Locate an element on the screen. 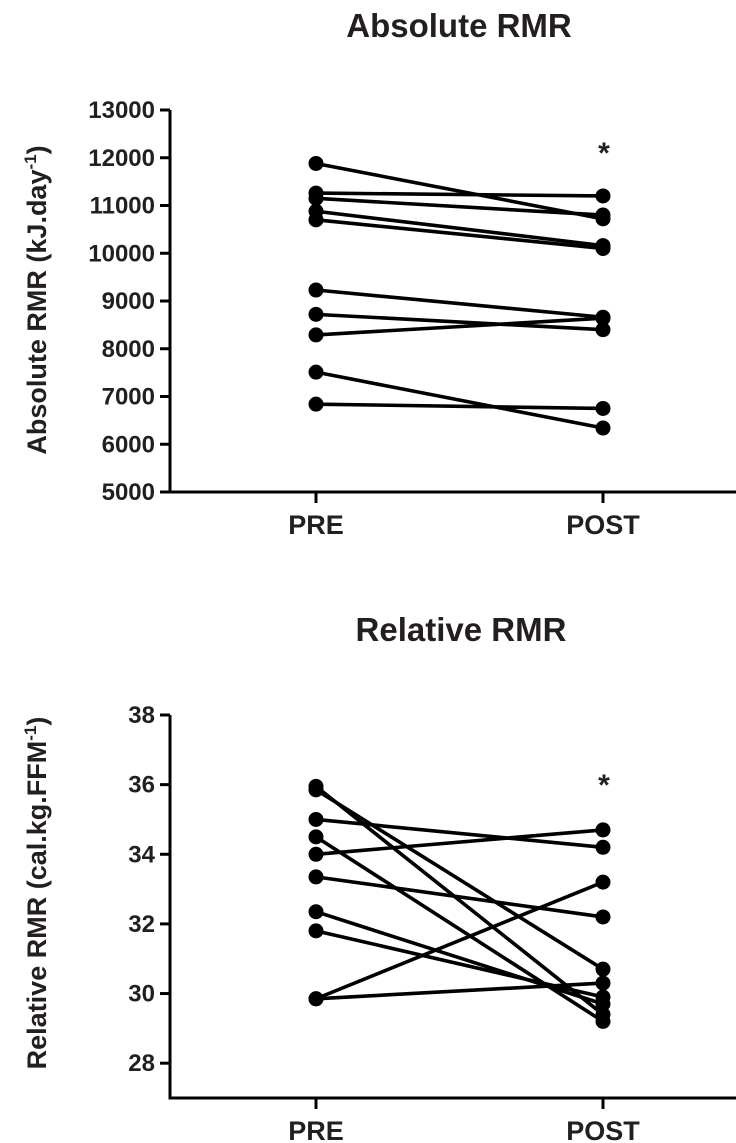 The height and width of the screenshot is (1143, 736). y-axis-label: Relative RMR (cal.kg.FFM-1) is located at coordinates (36, 893).